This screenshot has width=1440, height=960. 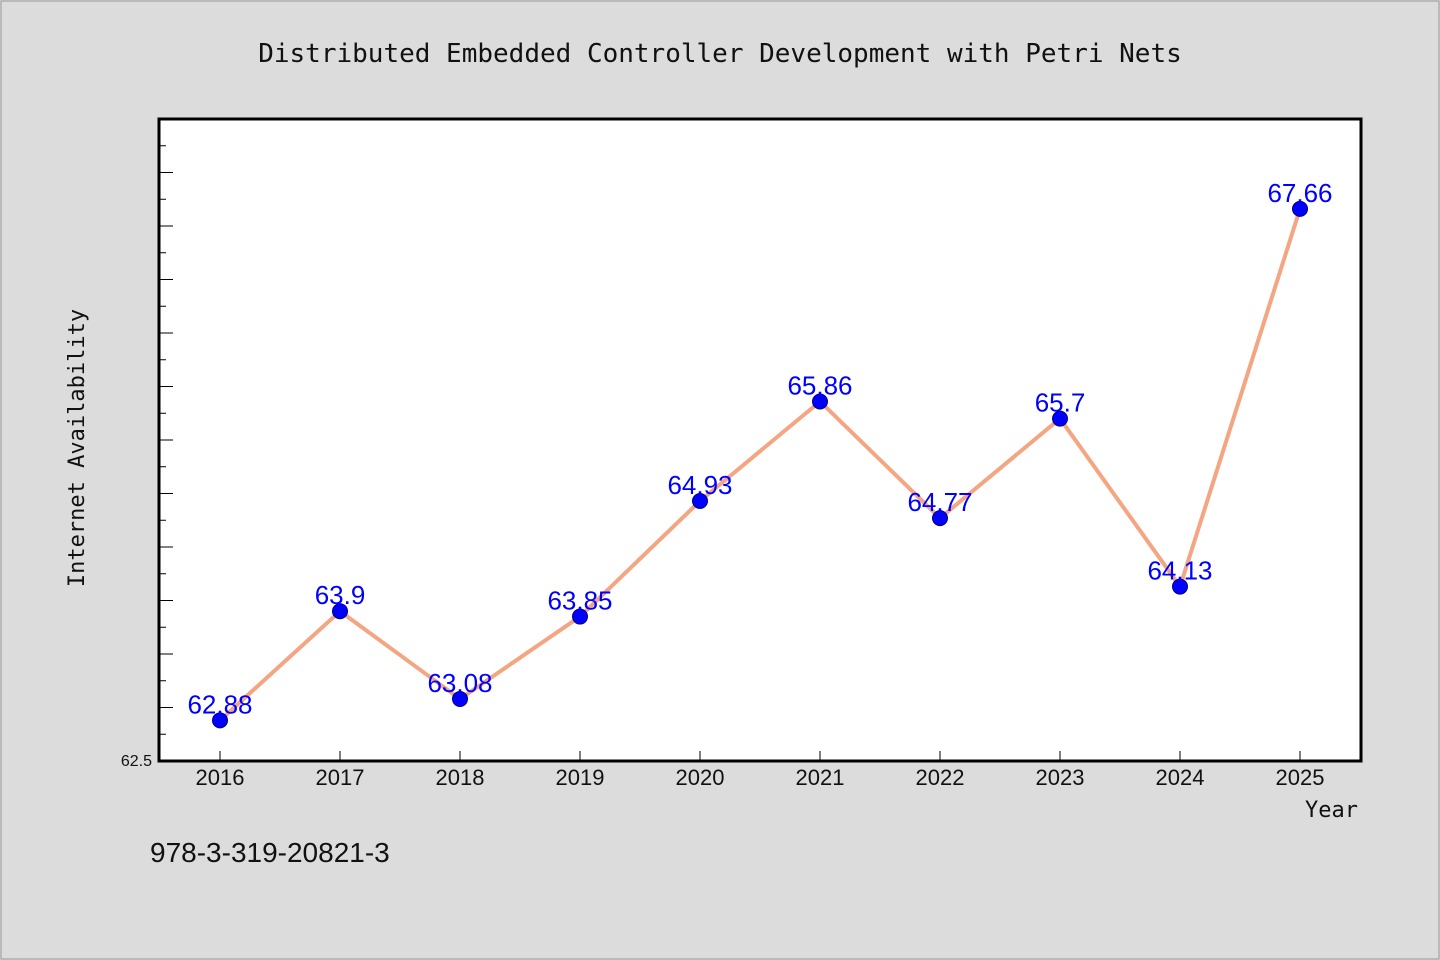 I want to click on isbn-footnote: 978-3-319-20821-3, so click(x=270, y=852).